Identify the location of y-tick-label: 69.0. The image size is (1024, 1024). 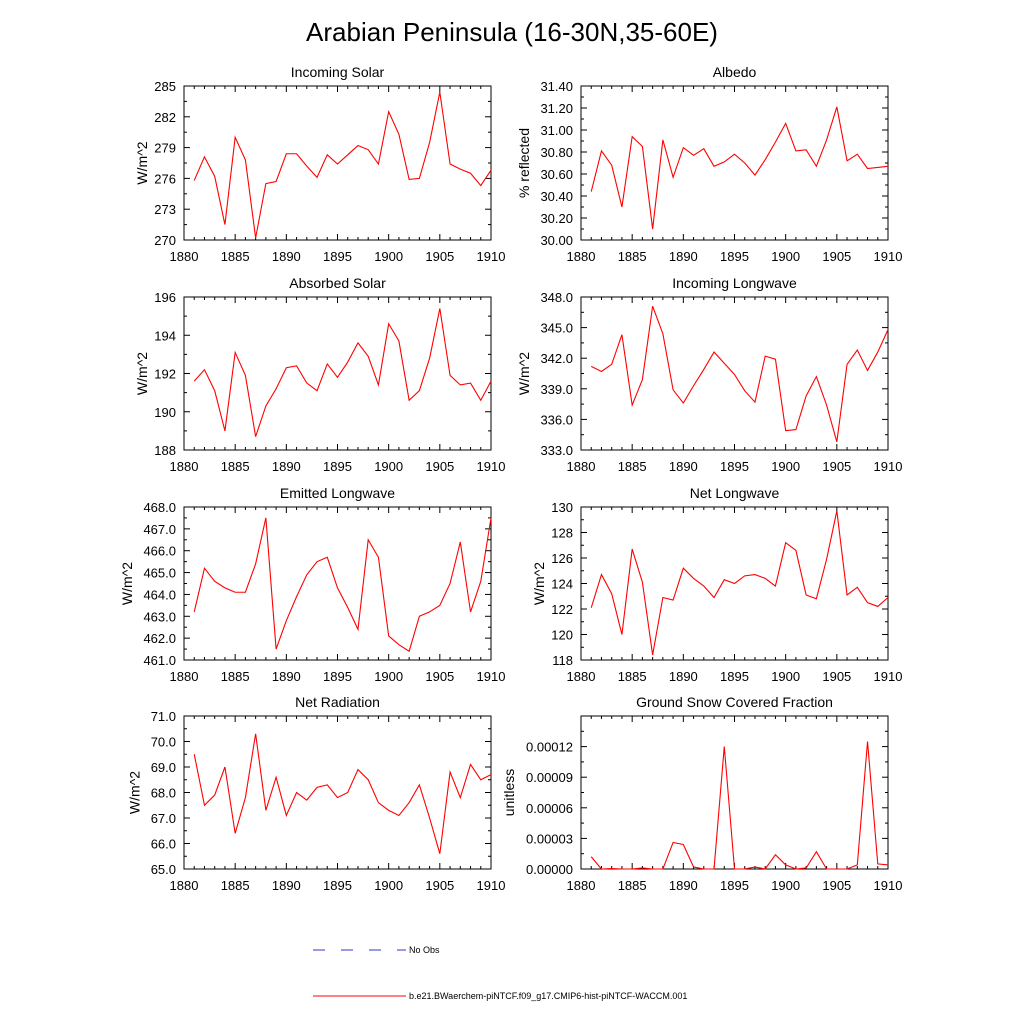
(163, 767).